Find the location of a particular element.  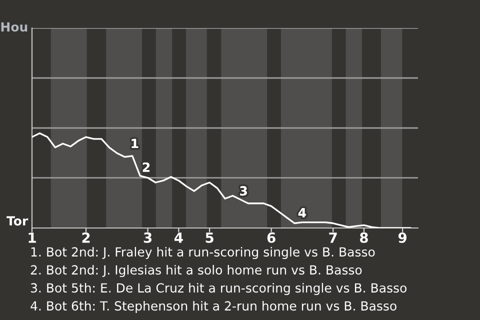

x-tick-label: 8 is located at coordinates (364, 237).